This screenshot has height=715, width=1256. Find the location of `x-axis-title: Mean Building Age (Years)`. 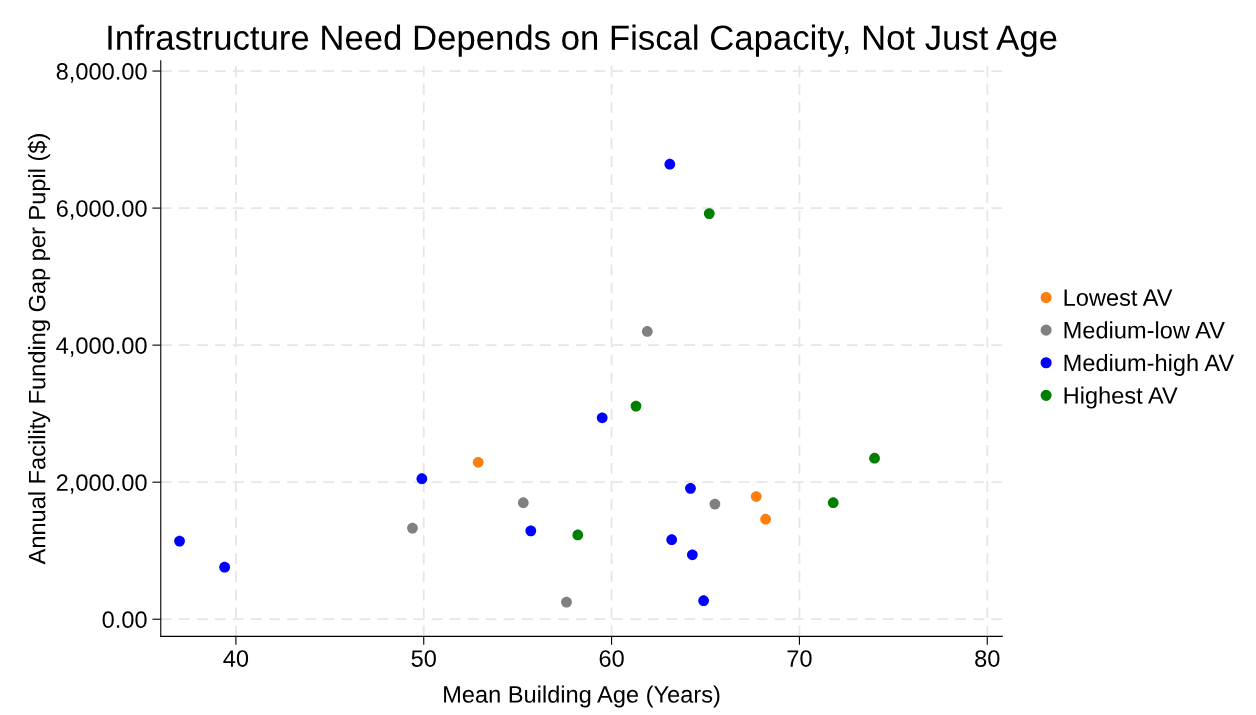

x-axis-title: Mean Building Age (Years) is located at coordinates (582, 696).